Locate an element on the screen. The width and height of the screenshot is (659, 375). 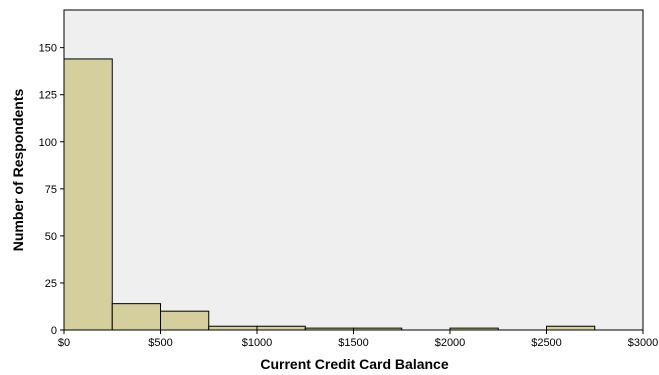
y-tick-label-3: 75 is located at coordinates (51, 190).